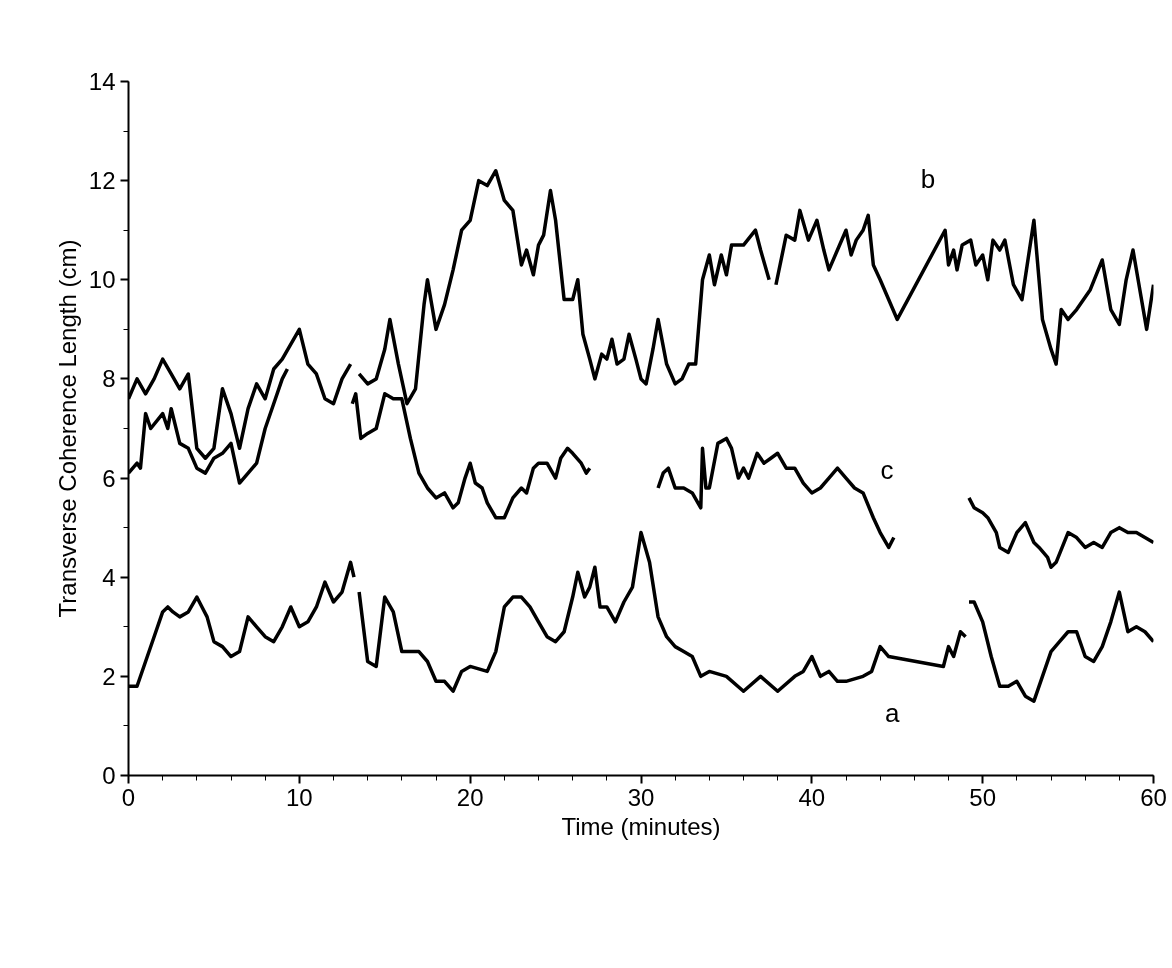 This screenshot has width=1172, height=968. Describe the element at coordinates (983, 797) in the screenshot. I see `x-tick-label: 50` at that location.